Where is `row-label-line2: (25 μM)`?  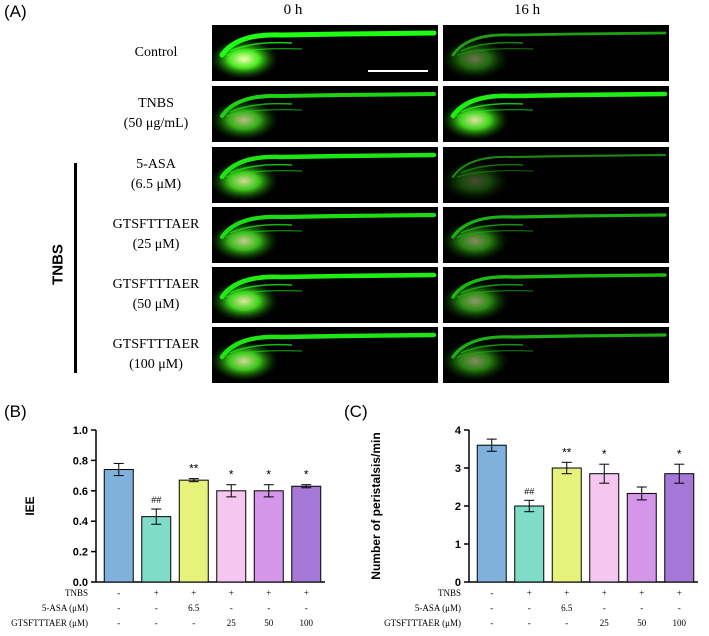
row-label-line2: (25 μM) is located at coordinates (156, 244).